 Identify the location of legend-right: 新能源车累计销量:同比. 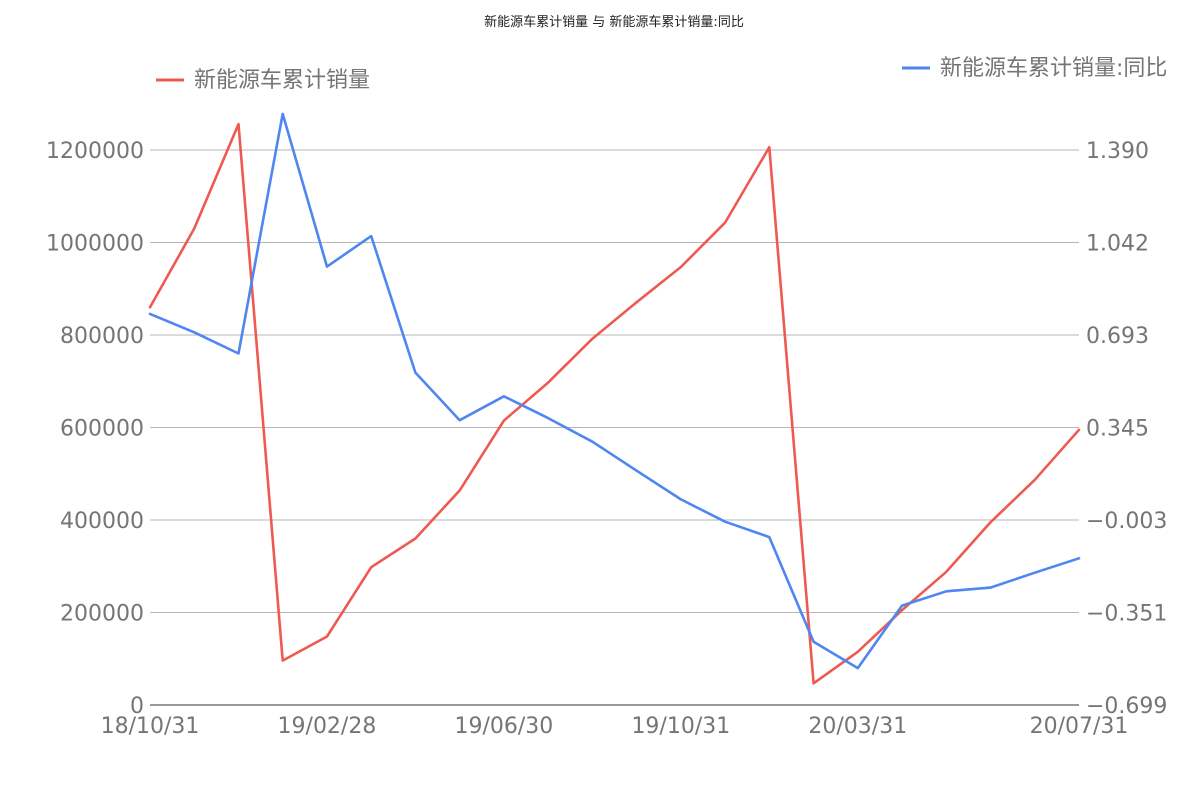
(1034, 68).